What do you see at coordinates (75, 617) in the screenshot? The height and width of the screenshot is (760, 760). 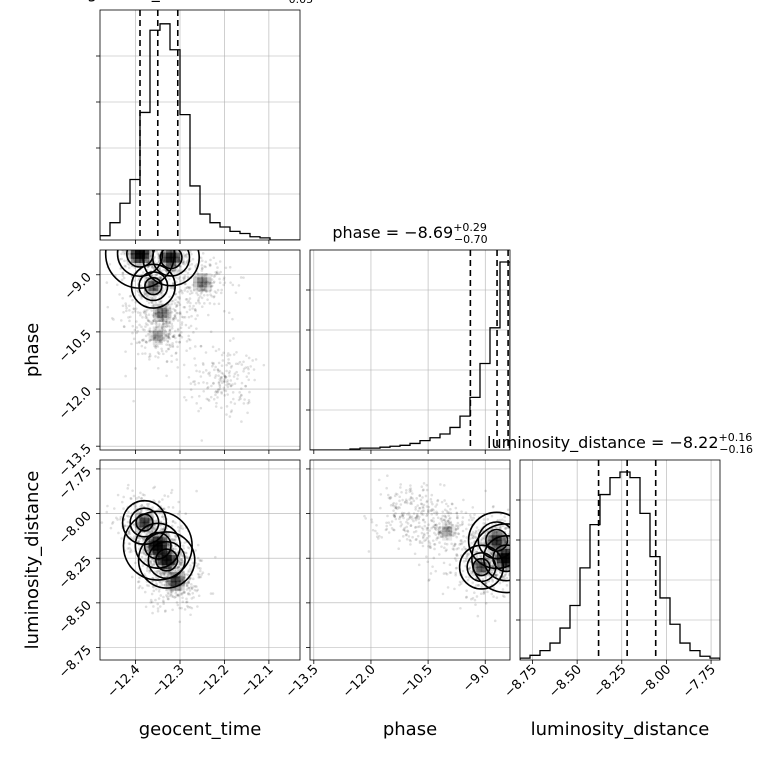 I see `y-tick-label: −8.50` at bounding box center [75, 617].